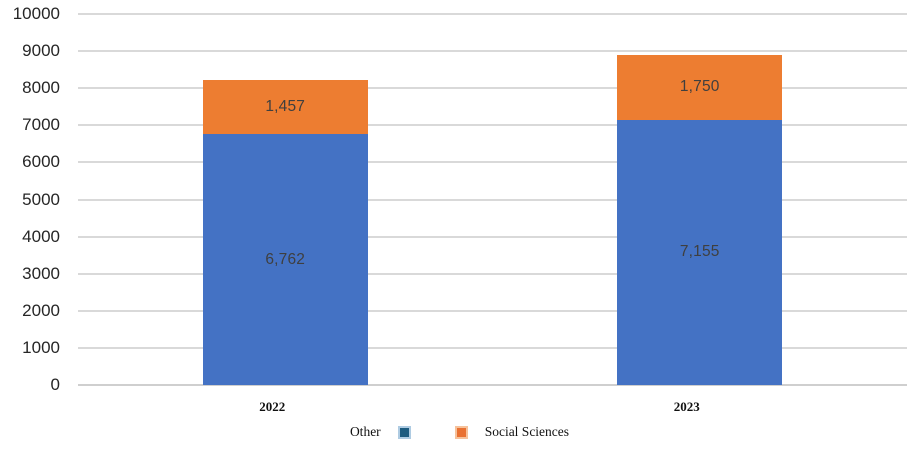 The height and width of the screenshot is (457, 919). What do you see at coordinates (36, 13) in the screenshot?
I see `y-axis-label: 10000` at bounding box center [36, 13].